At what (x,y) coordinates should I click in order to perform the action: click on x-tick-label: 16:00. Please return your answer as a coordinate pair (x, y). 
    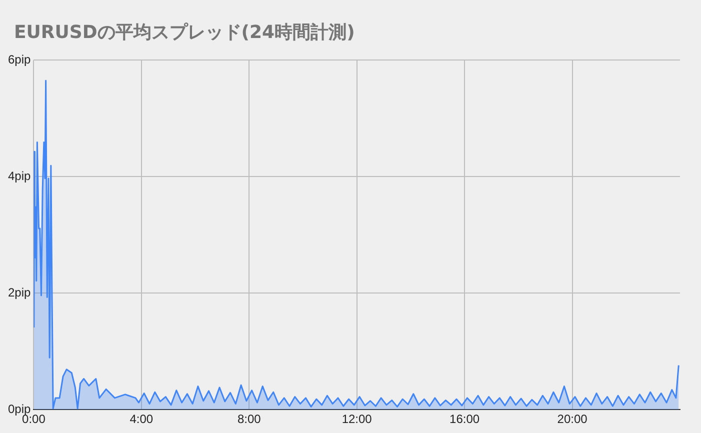
    Looking at the image, I should click on (465, 419).